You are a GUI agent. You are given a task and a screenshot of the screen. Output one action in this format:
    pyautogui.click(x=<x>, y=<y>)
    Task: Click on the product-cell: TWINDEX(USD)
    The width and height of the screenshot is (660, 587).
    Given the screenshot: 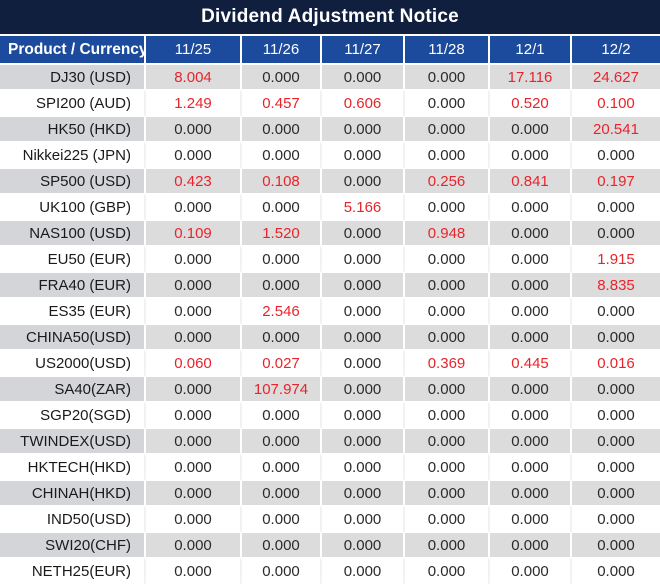 What is the action you would take?
    pyautogui.click(x=73, y=442)
    